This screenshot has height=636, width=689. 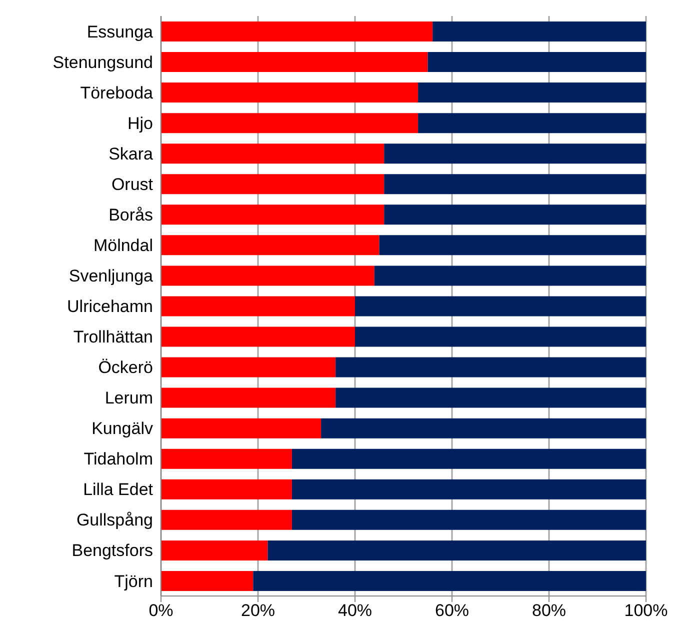 What do you see at coordinates (355, 610) in the screenshot?
I see `x-tick-label: 40%` at bounding box center [355, 610].